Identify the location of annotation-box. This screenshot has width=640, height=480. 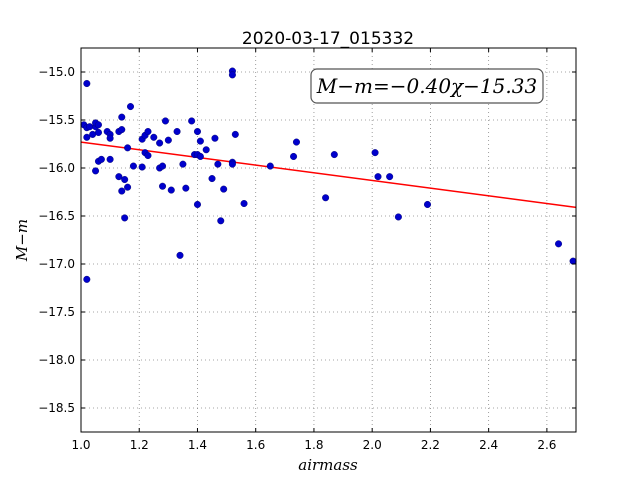
(427, 86).